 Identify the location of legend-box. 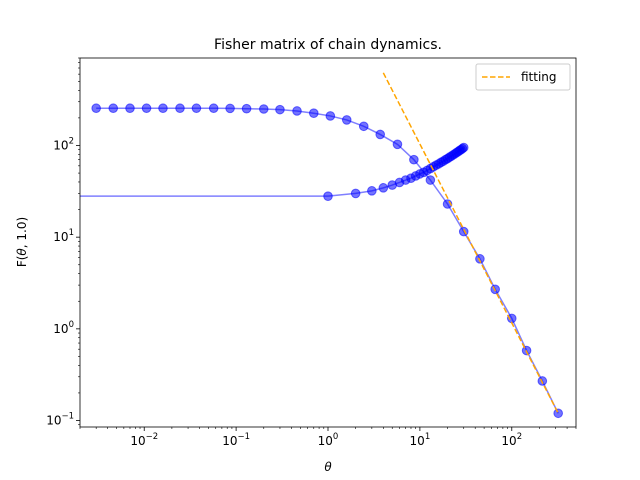
(523, 77).